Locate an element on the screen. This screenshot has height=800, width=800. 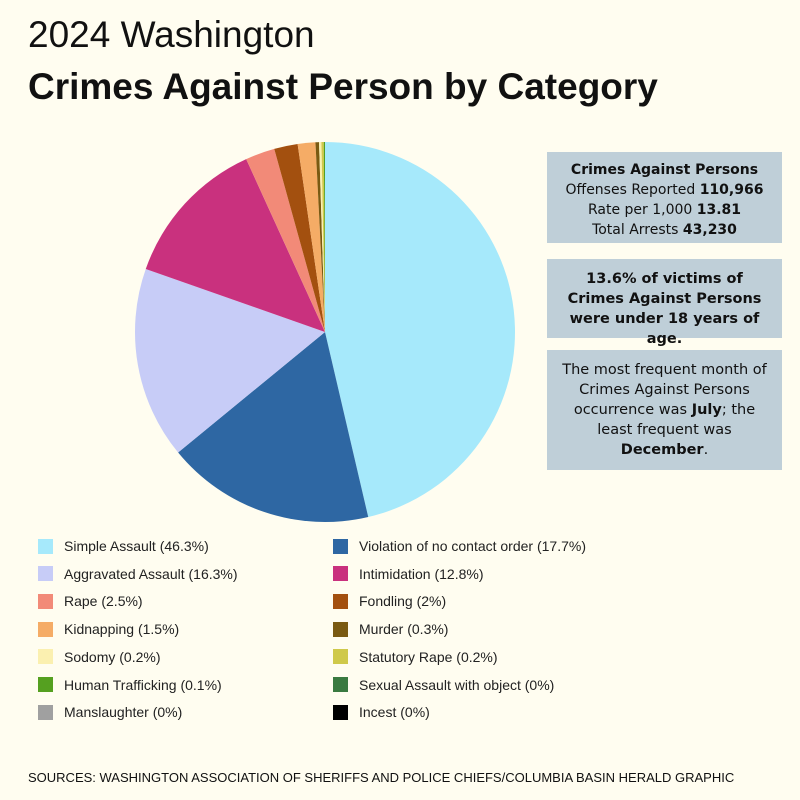
least-month: December is located at coordinates (662, 450).